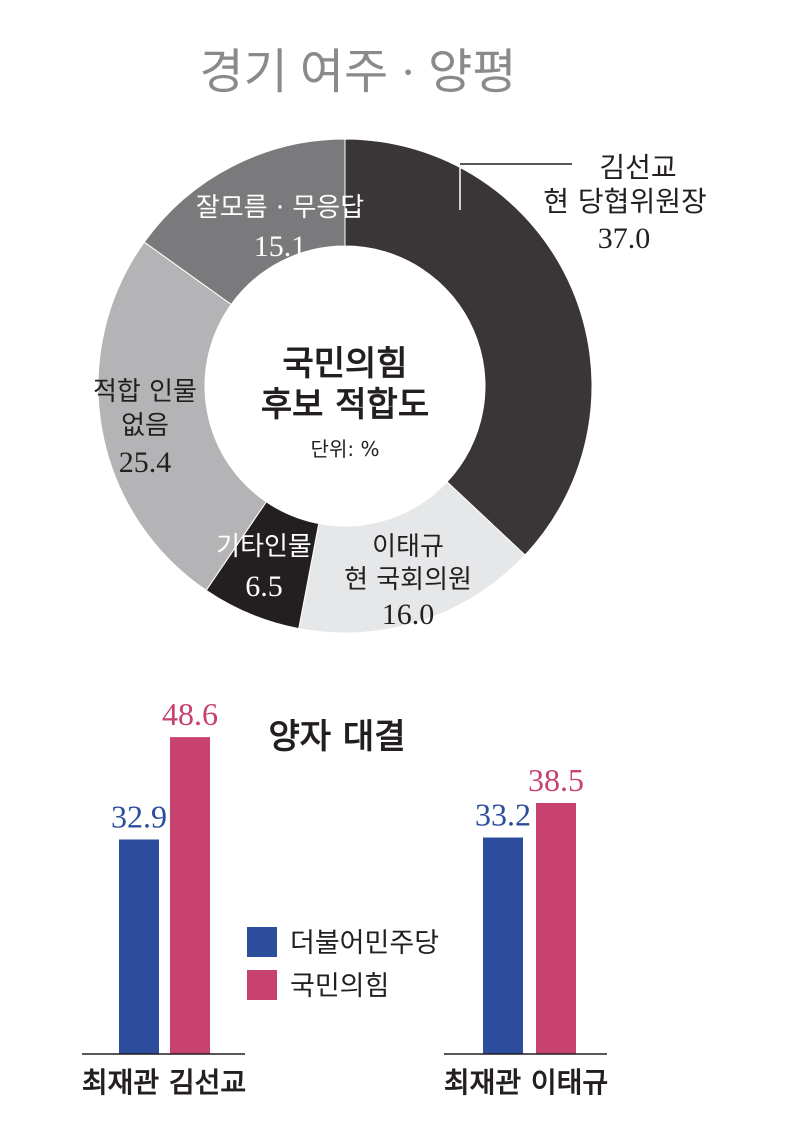 The width and height of the screenshot is (800, 1129). Describe the element at coordinates (344, 364) in the screenshot. I see `center-label-line1: 국민의힘` at that location.